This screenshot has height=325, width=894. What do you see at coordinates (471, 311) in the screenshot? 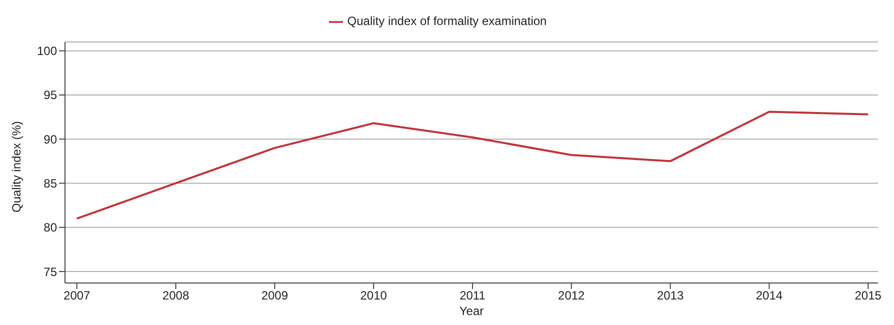
I see `x-axis-title: Year` at bounding box center [471, 311].